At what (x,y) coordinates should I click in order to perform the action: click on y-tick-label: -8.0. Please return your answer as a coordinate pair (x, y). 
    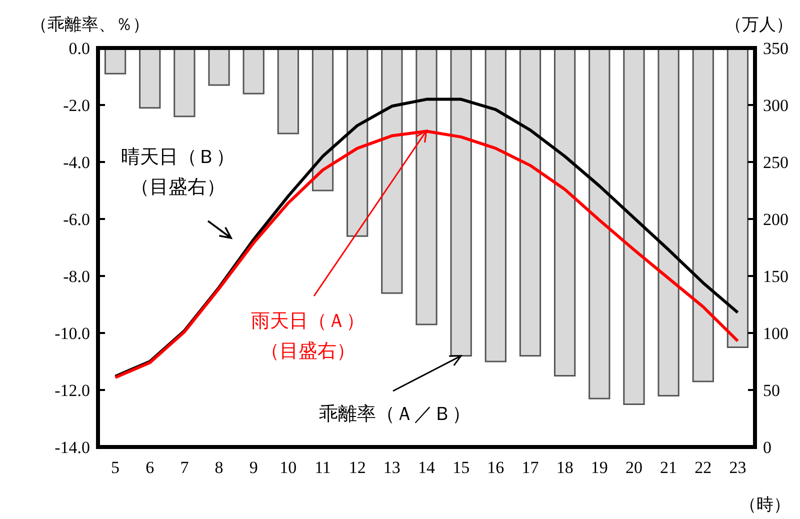
    Looking at the image, I should click on (76, 276).